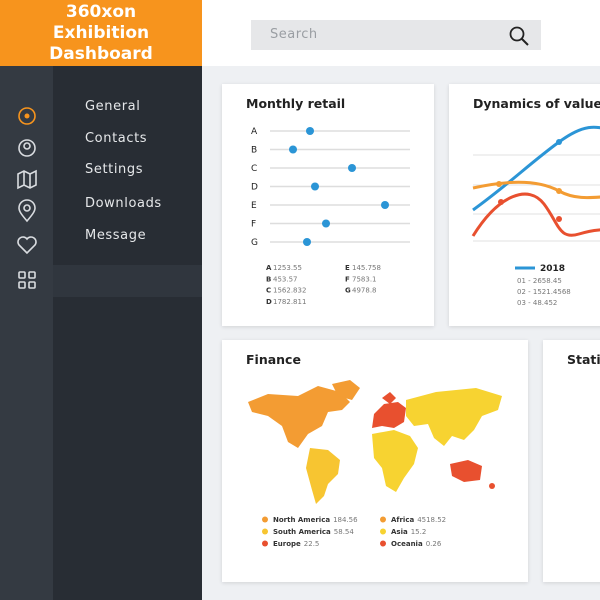 The image size is (600, 600). I want to click on legend-value: 15.2, so click(419, 532).